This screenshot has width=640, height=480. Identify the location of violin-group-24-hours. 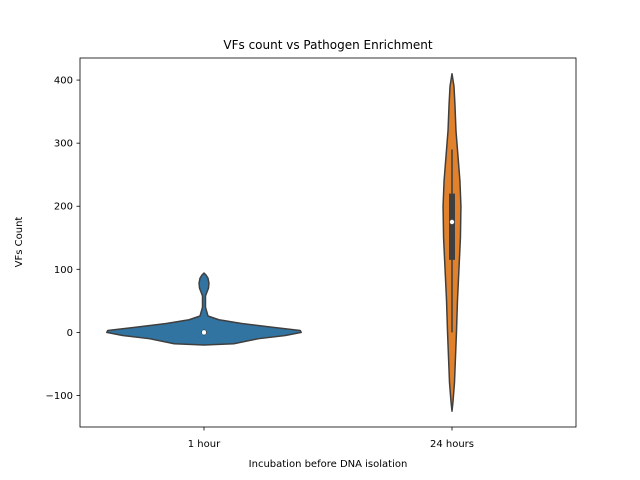
(452, 242).